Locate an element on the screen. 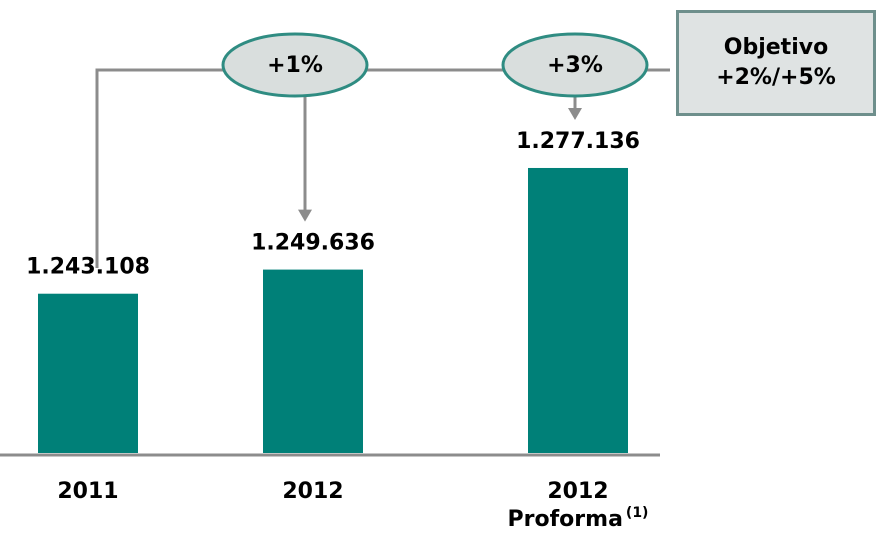  value-label: 1.249.636 is located at coordinates (313, 243).